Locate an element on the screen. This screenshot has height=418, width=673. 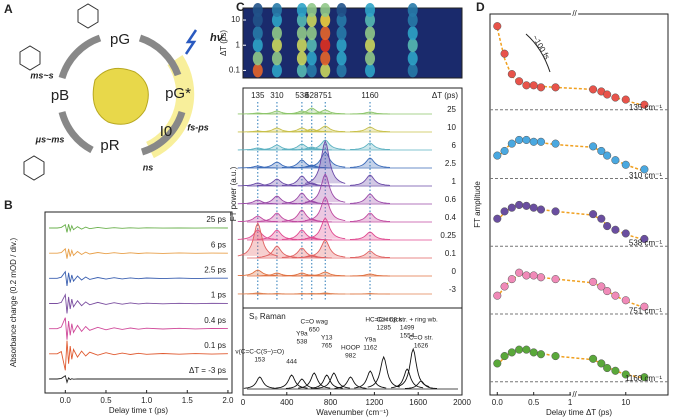
raman-title: S₀ Raman is located at coordinates (267, 316).